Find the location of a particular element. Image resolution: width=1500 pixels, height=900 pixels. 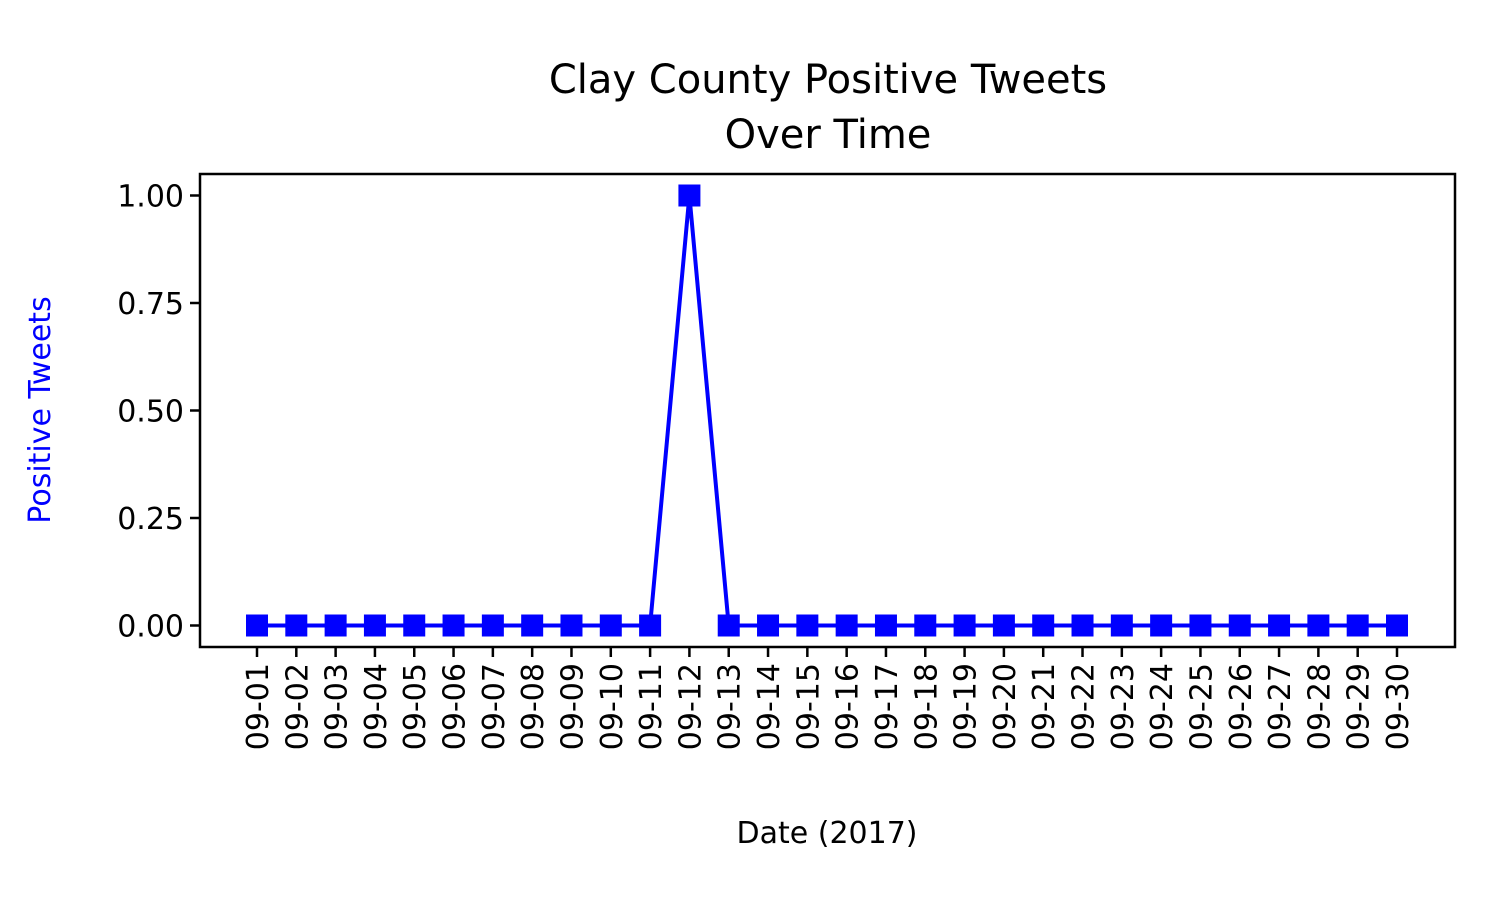

y-axis-label: Positive Tweets is located at coordinates (40, 409).